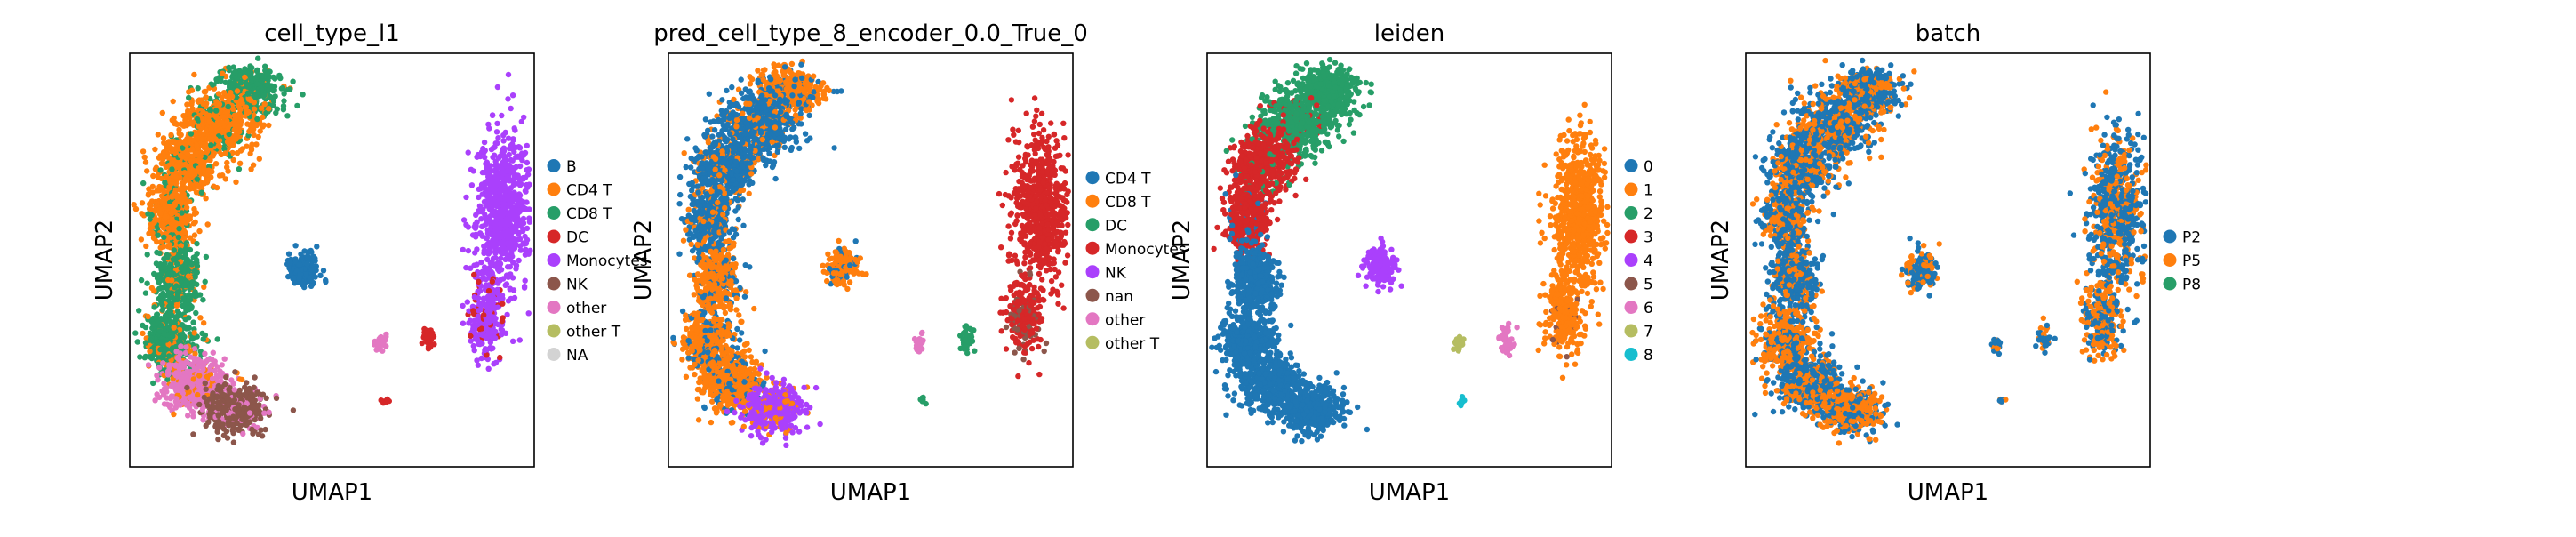  What do you see at coordinates (332, 492) in the screenshot?
I see `x-axis-label: UMAP1` at bounding box center [332, 492].